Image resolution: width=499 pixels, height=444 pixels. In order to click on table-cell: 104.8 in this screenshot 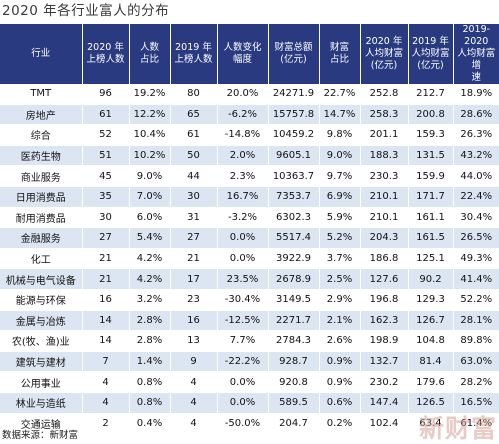, I will do `click(430, 341)`.